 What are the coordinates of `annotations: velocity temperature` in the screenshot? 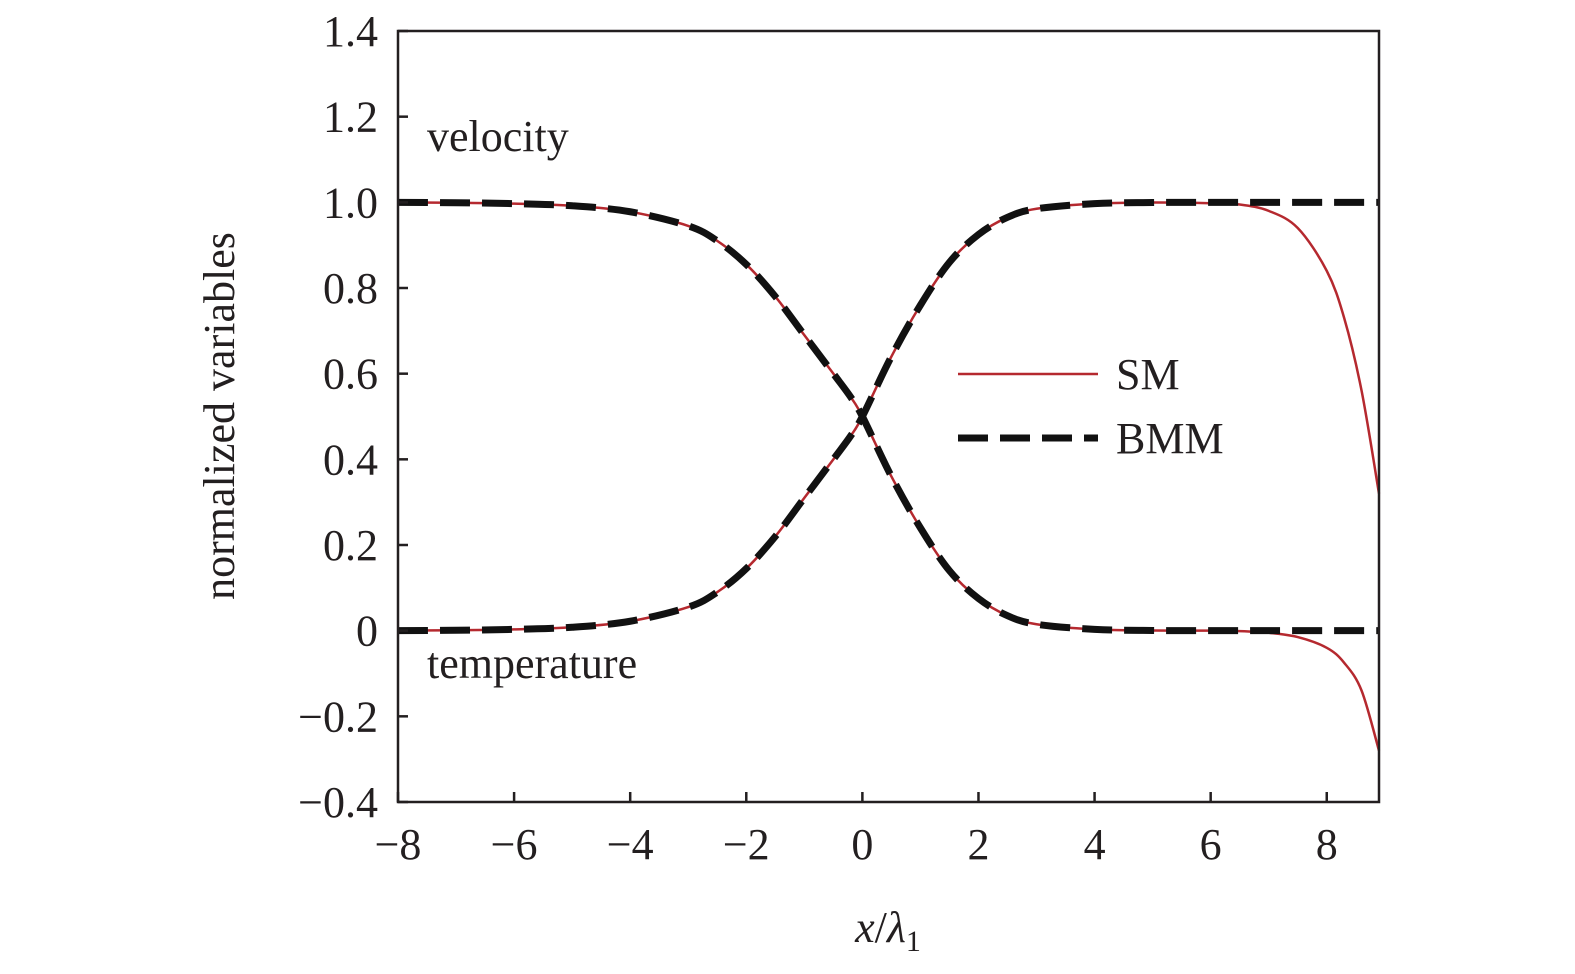 It's located at (532, 400).